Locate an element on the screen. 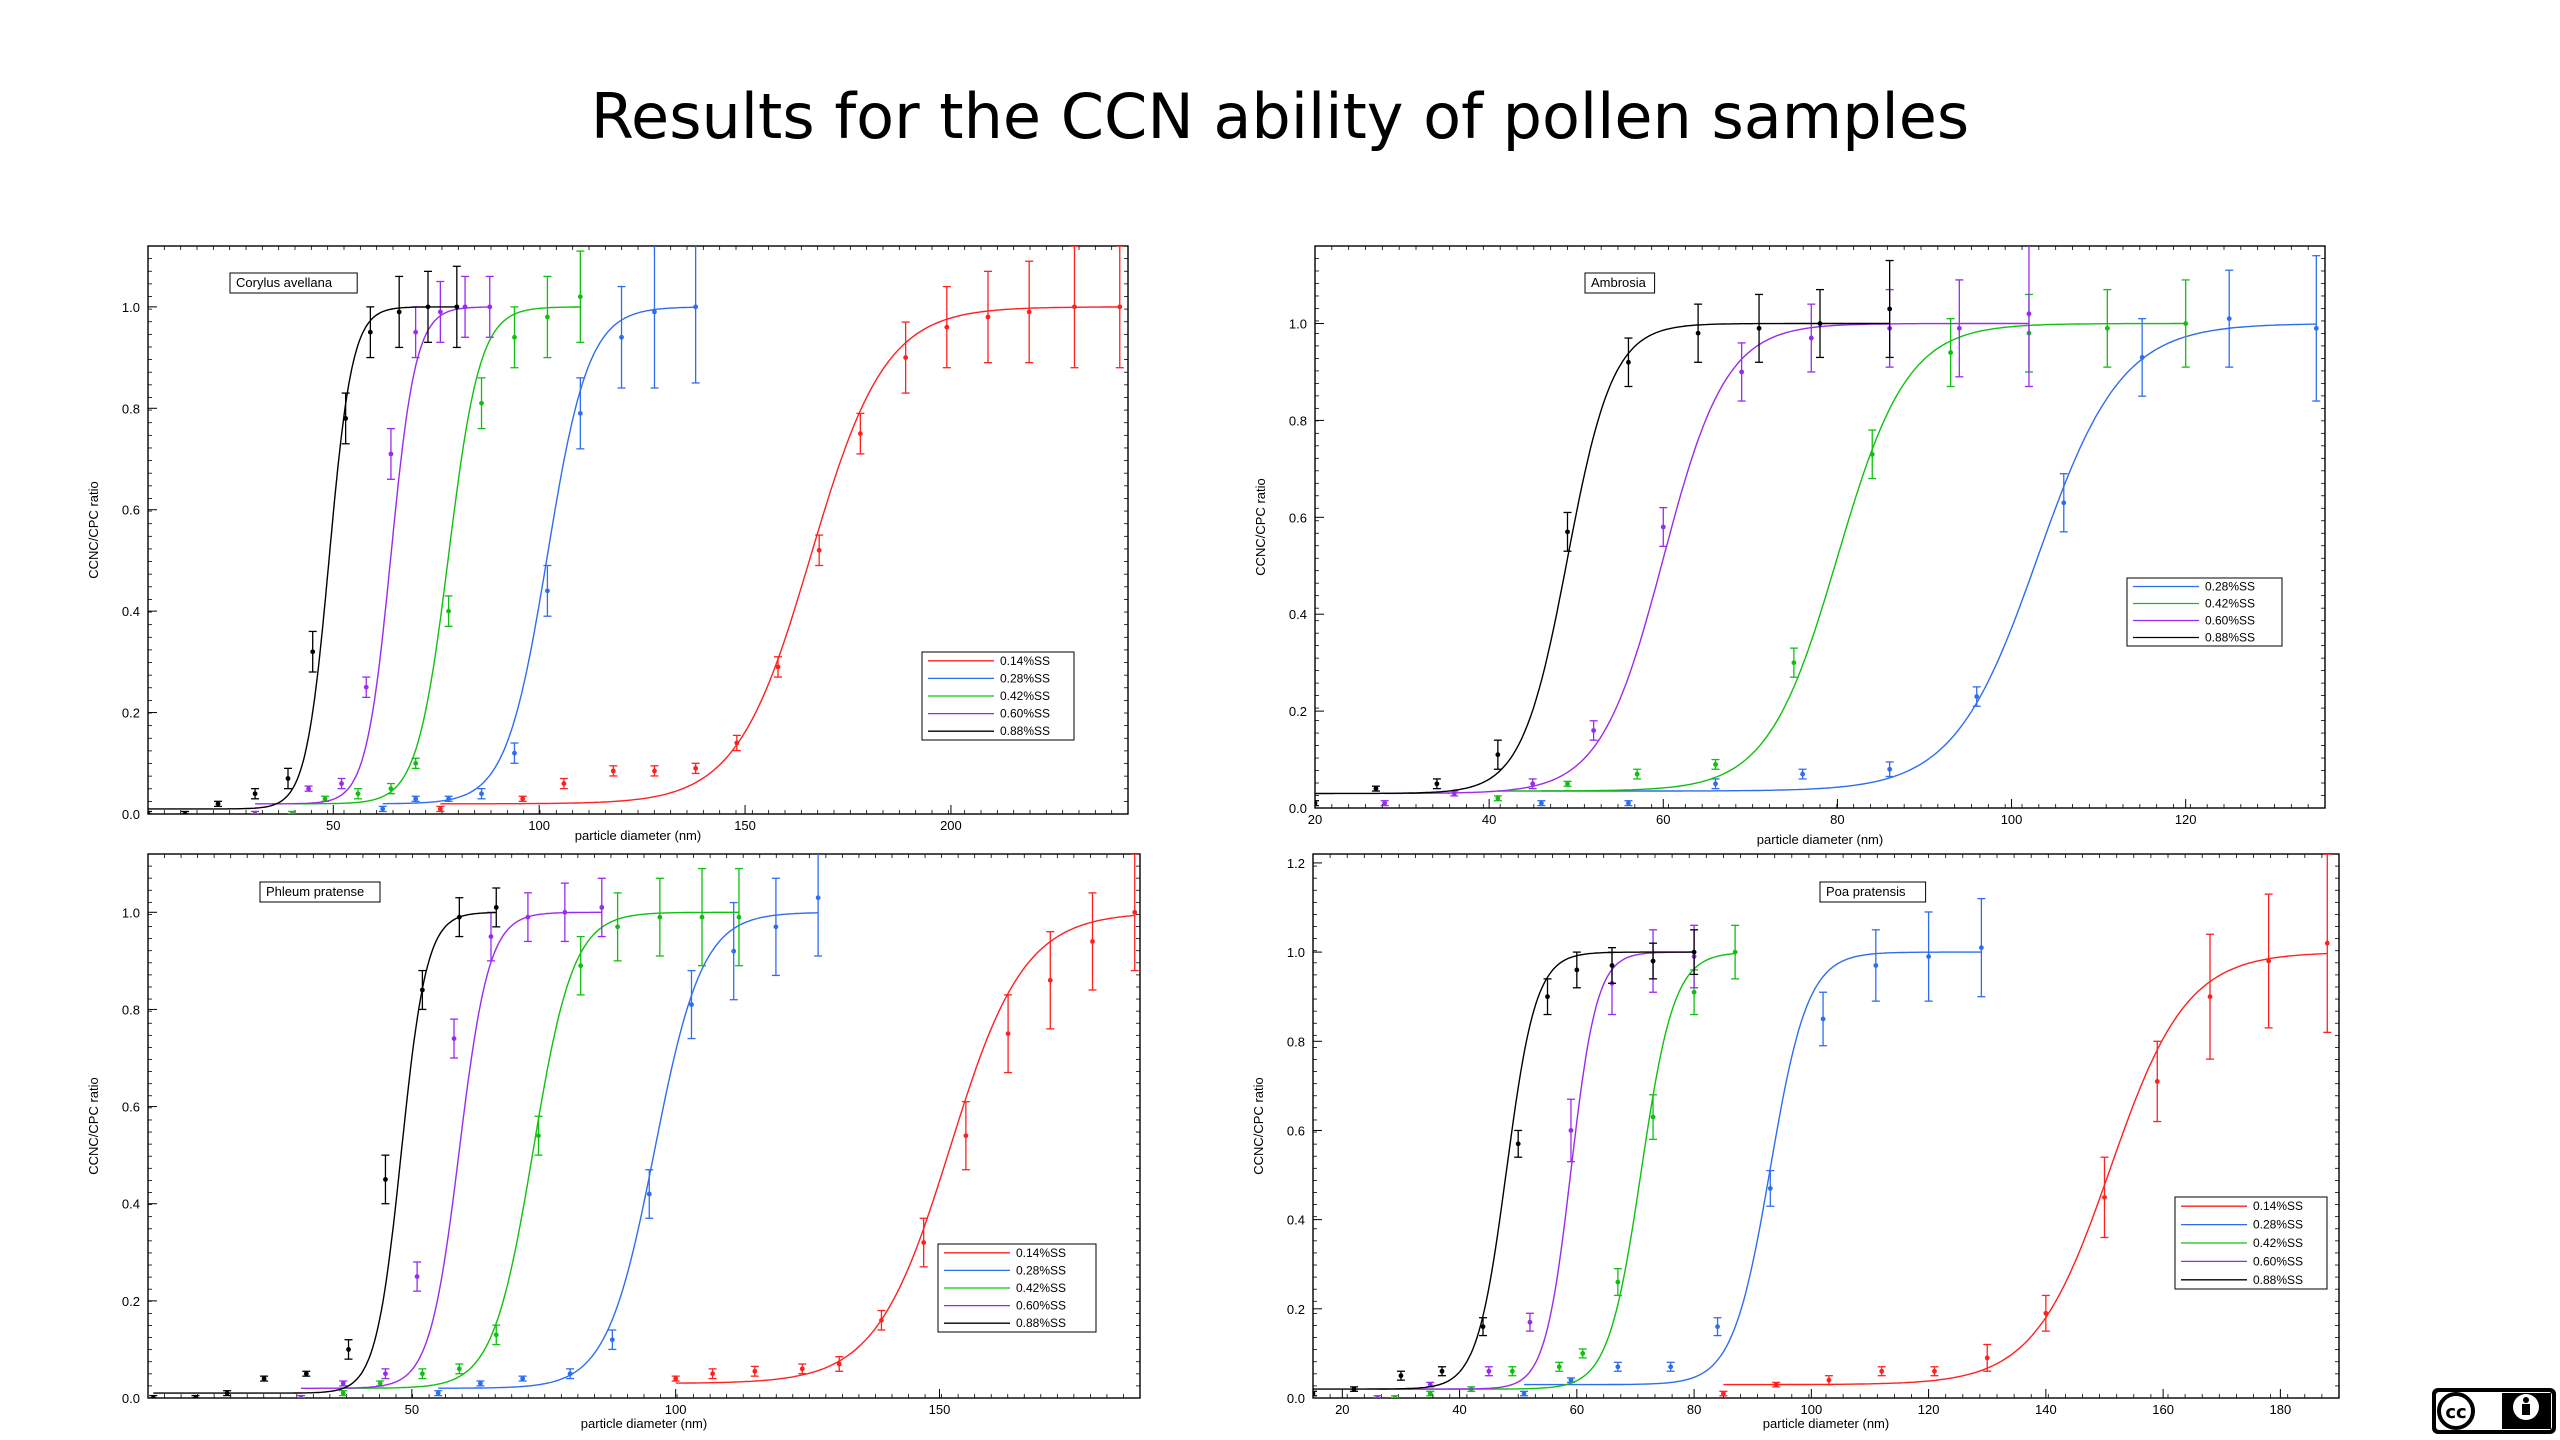 The height and width of the screenshot is (1440, 2560). y-tick-label: 0.0 is located at coordinates (1296, 1398).